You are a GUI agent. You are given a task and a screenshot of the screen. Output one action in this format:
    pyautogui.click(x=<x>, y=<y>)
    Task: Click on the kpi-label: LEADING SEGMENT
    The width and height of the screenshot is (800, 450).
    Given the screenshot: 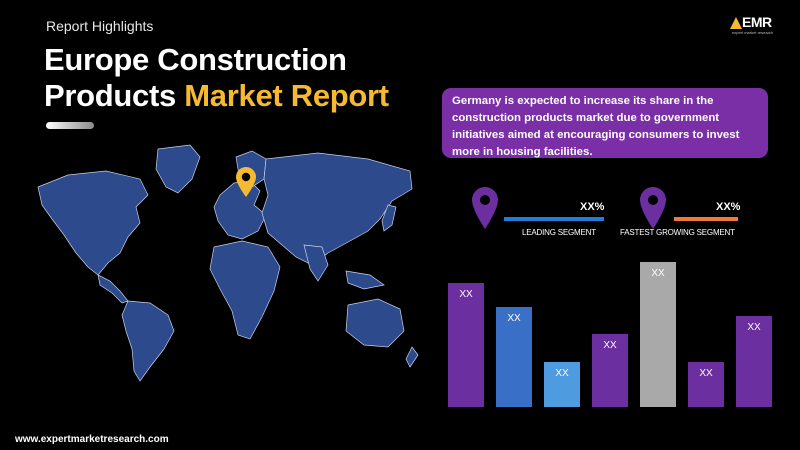 What is the action you would take?
    pyautogui.click(x=559, y=232)
    